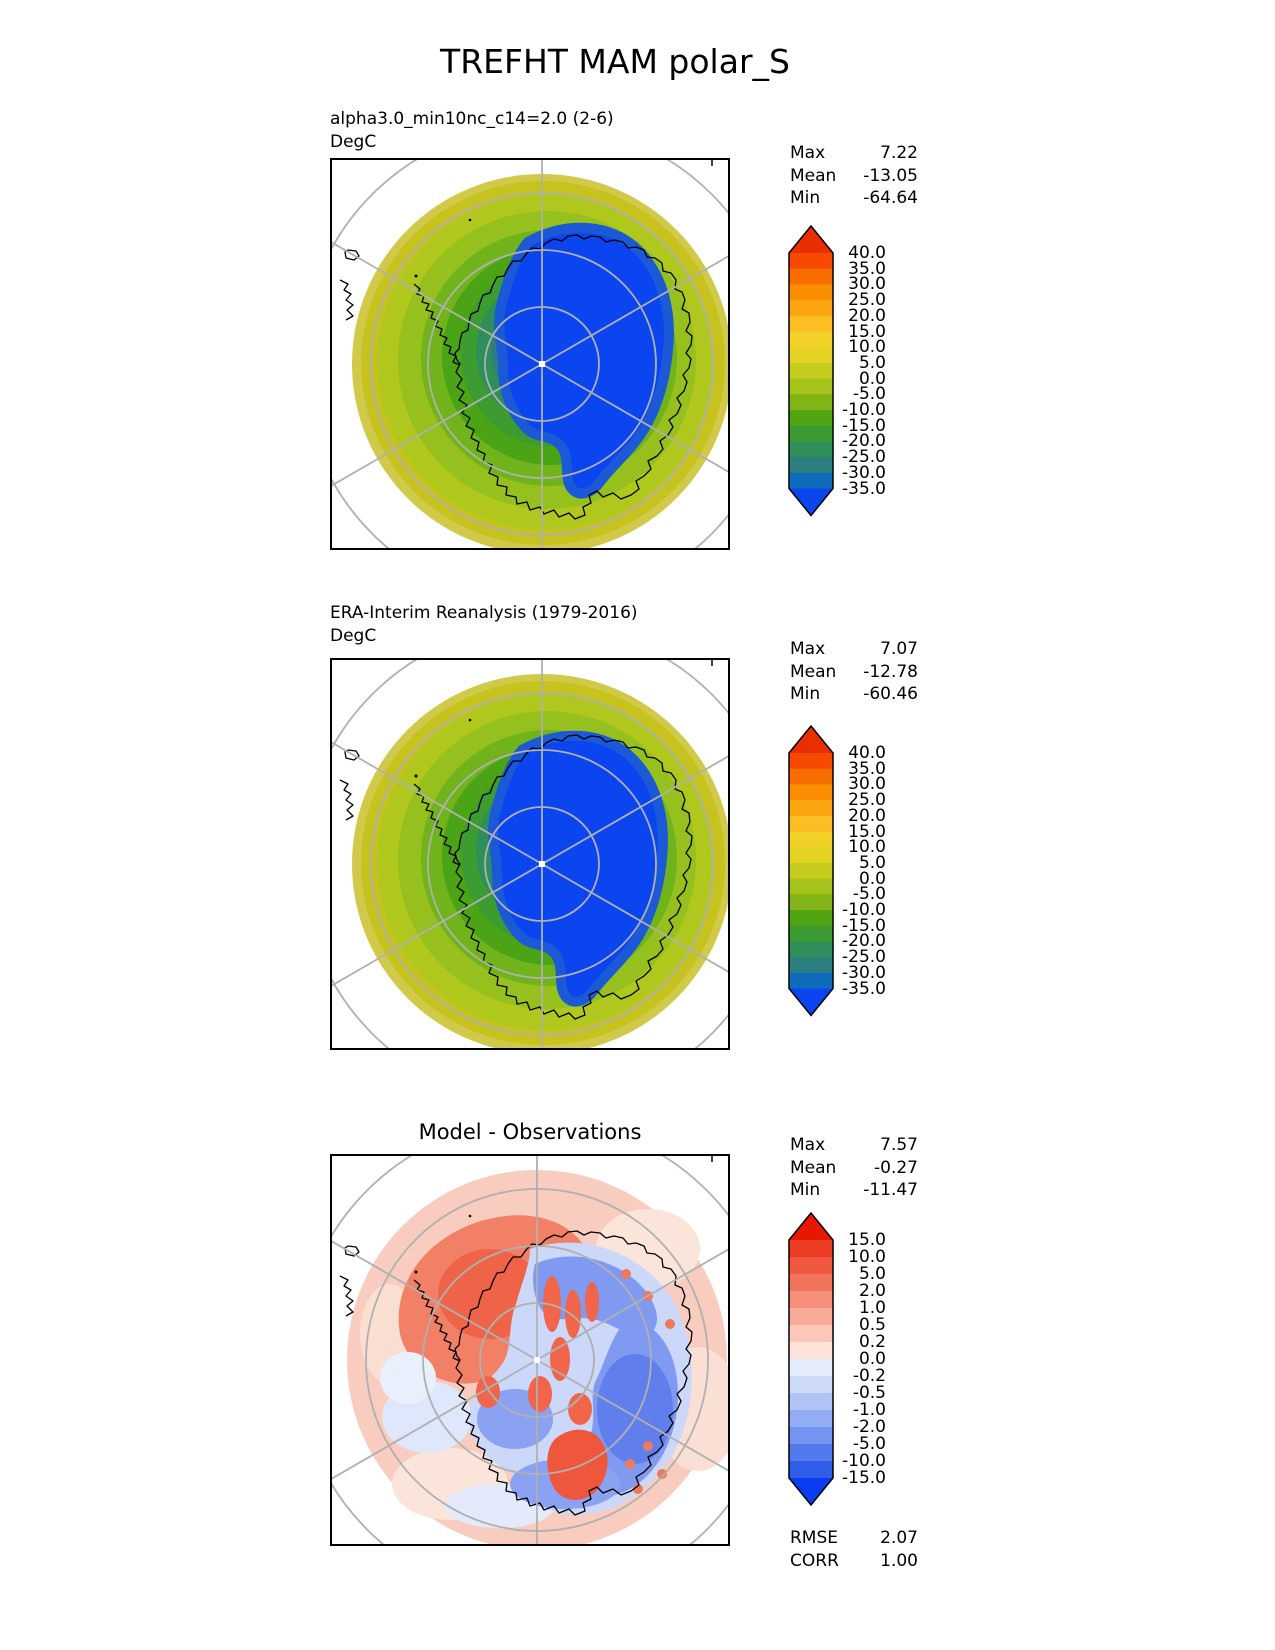 The image size is (1275, 1650). Describe the element at coordinates (484, 613) in the screenshot. I see `panel2-dataset-label: ERA-Interim Reanalysis (1979-2016)` at that location.